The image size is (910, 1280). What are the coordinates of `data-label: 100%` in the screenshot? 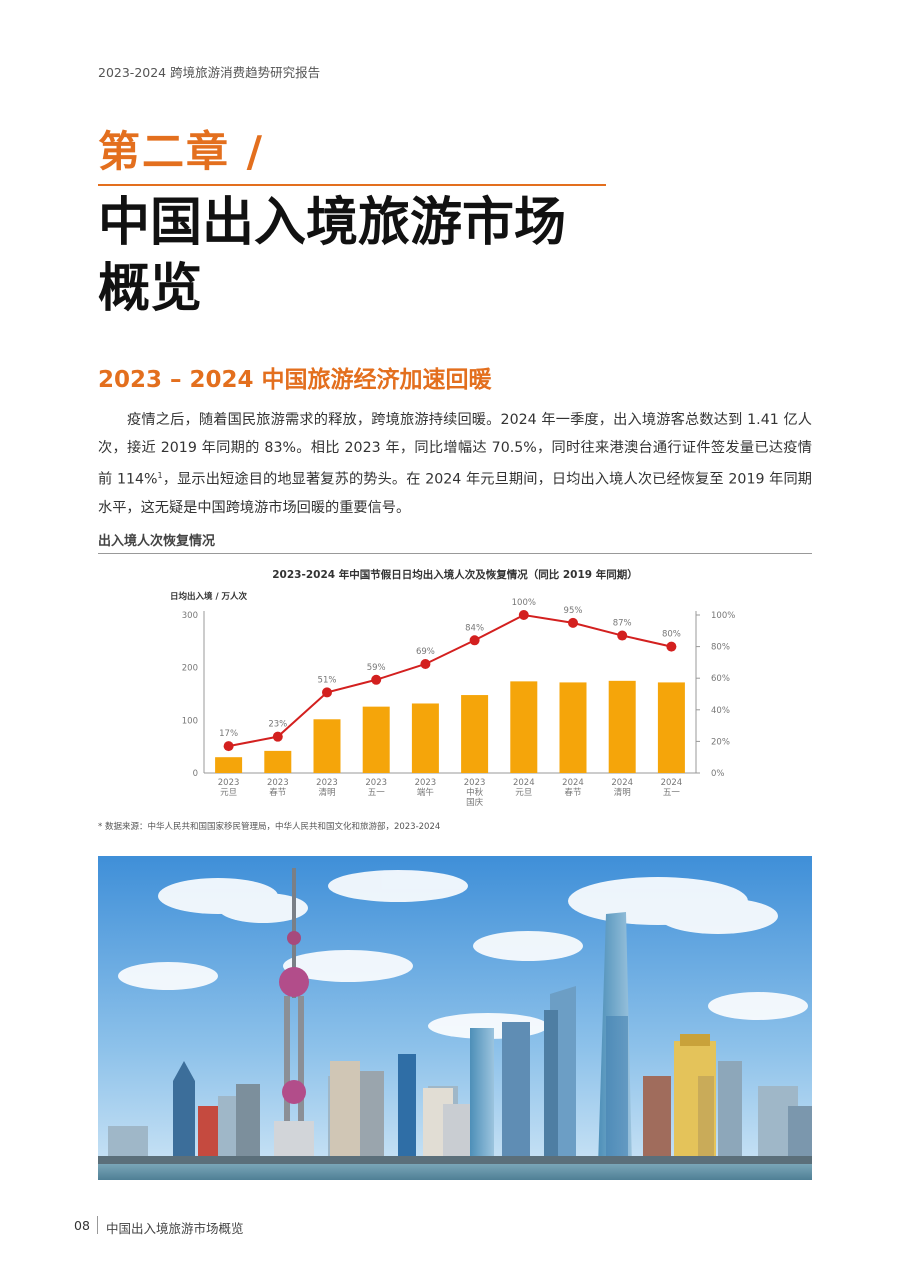 It's located at (524, 603).